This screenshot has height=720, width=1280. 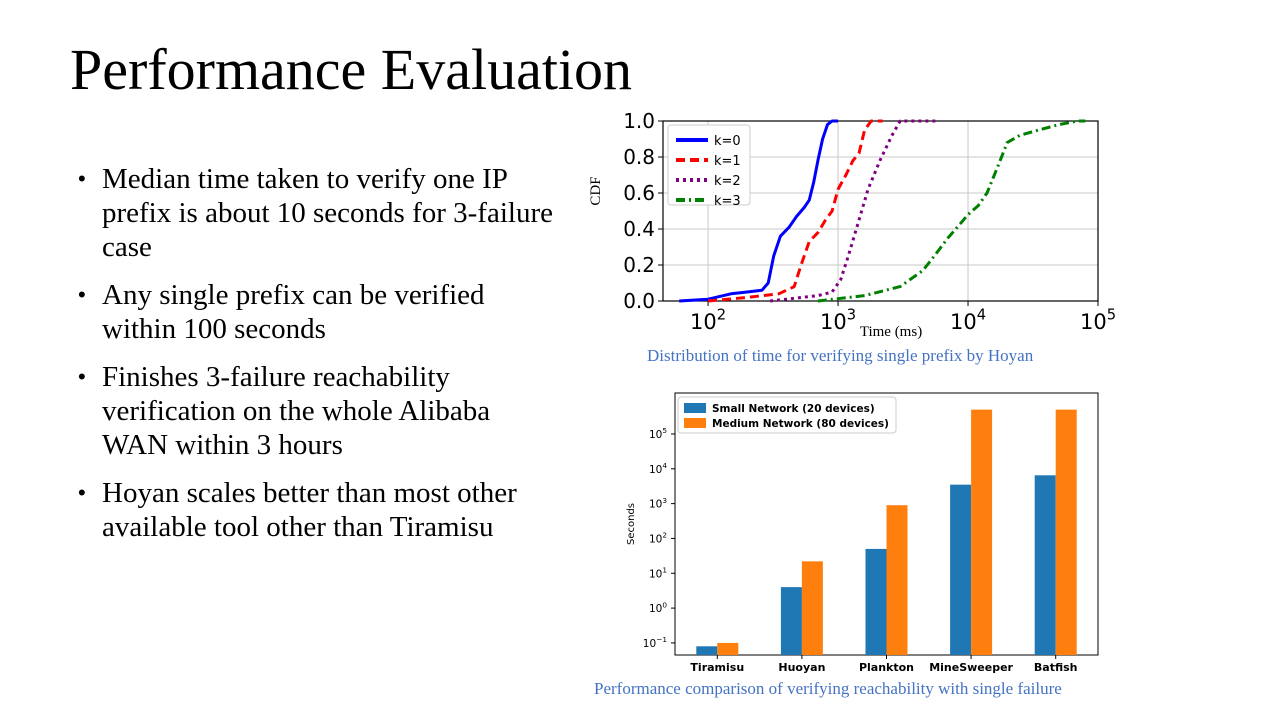 I want to click on bar-x-tick-label: Plankton, so click(x=886, y=667).